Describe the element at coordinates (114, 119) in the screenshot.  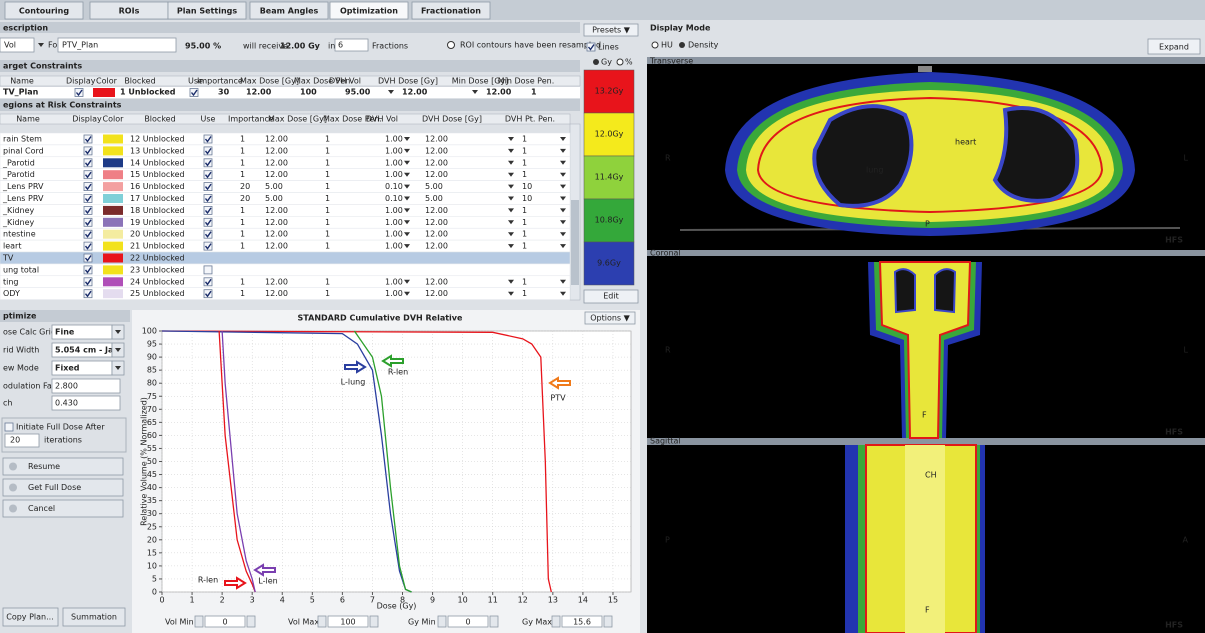
I see `column-header: Color` at that location.